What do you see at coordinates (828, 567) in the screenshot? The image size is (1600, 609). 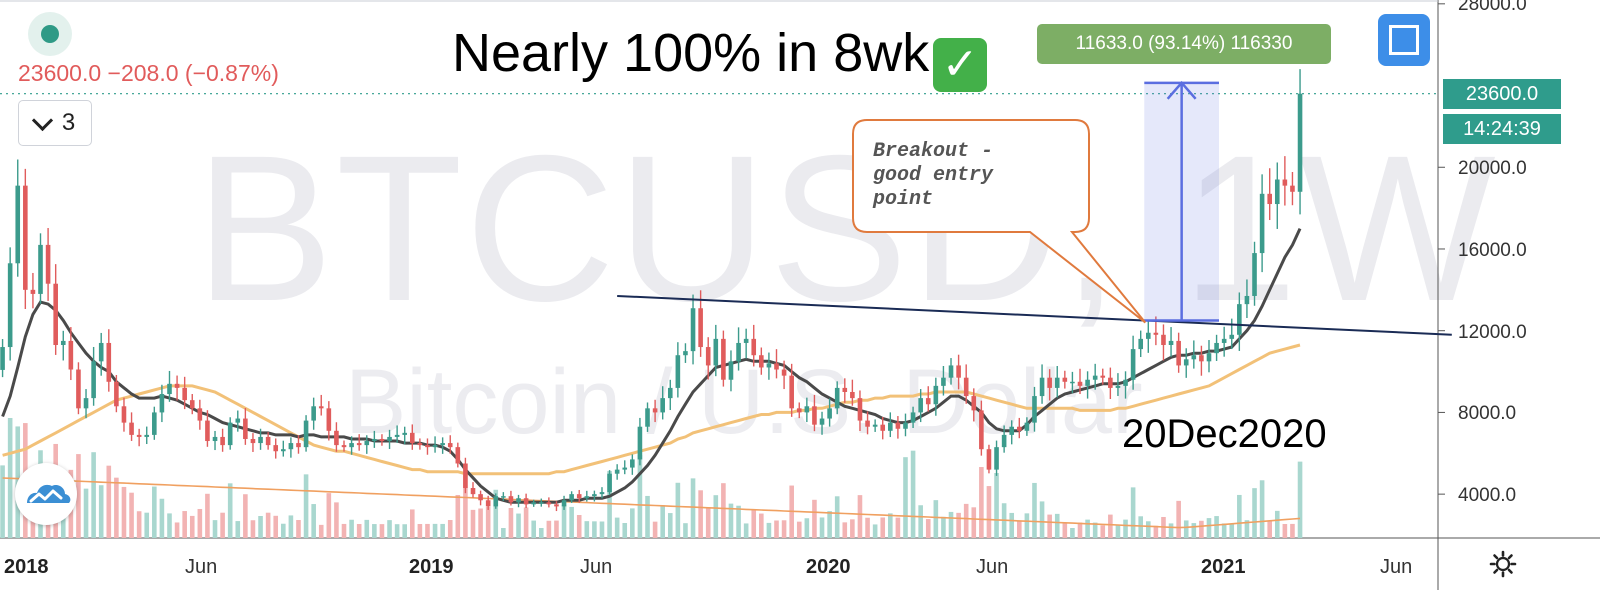 I see `x-tick-label: 2020` at bounding box center [828, 567].